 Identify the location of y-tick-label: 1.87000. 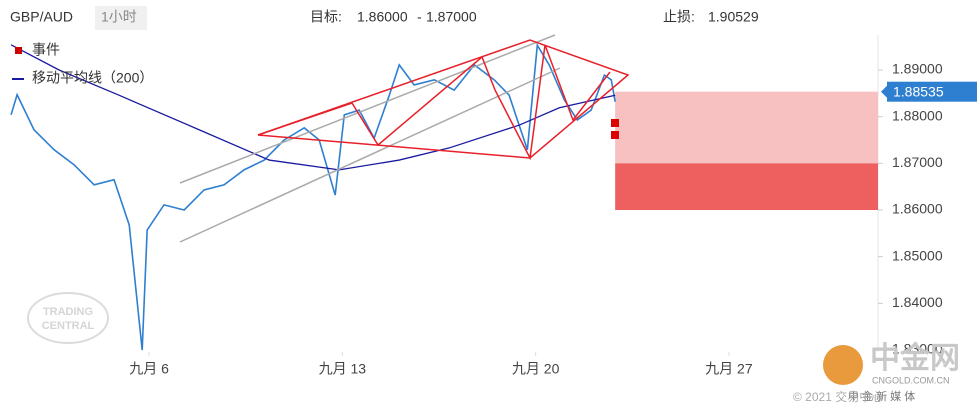
(917, 162).